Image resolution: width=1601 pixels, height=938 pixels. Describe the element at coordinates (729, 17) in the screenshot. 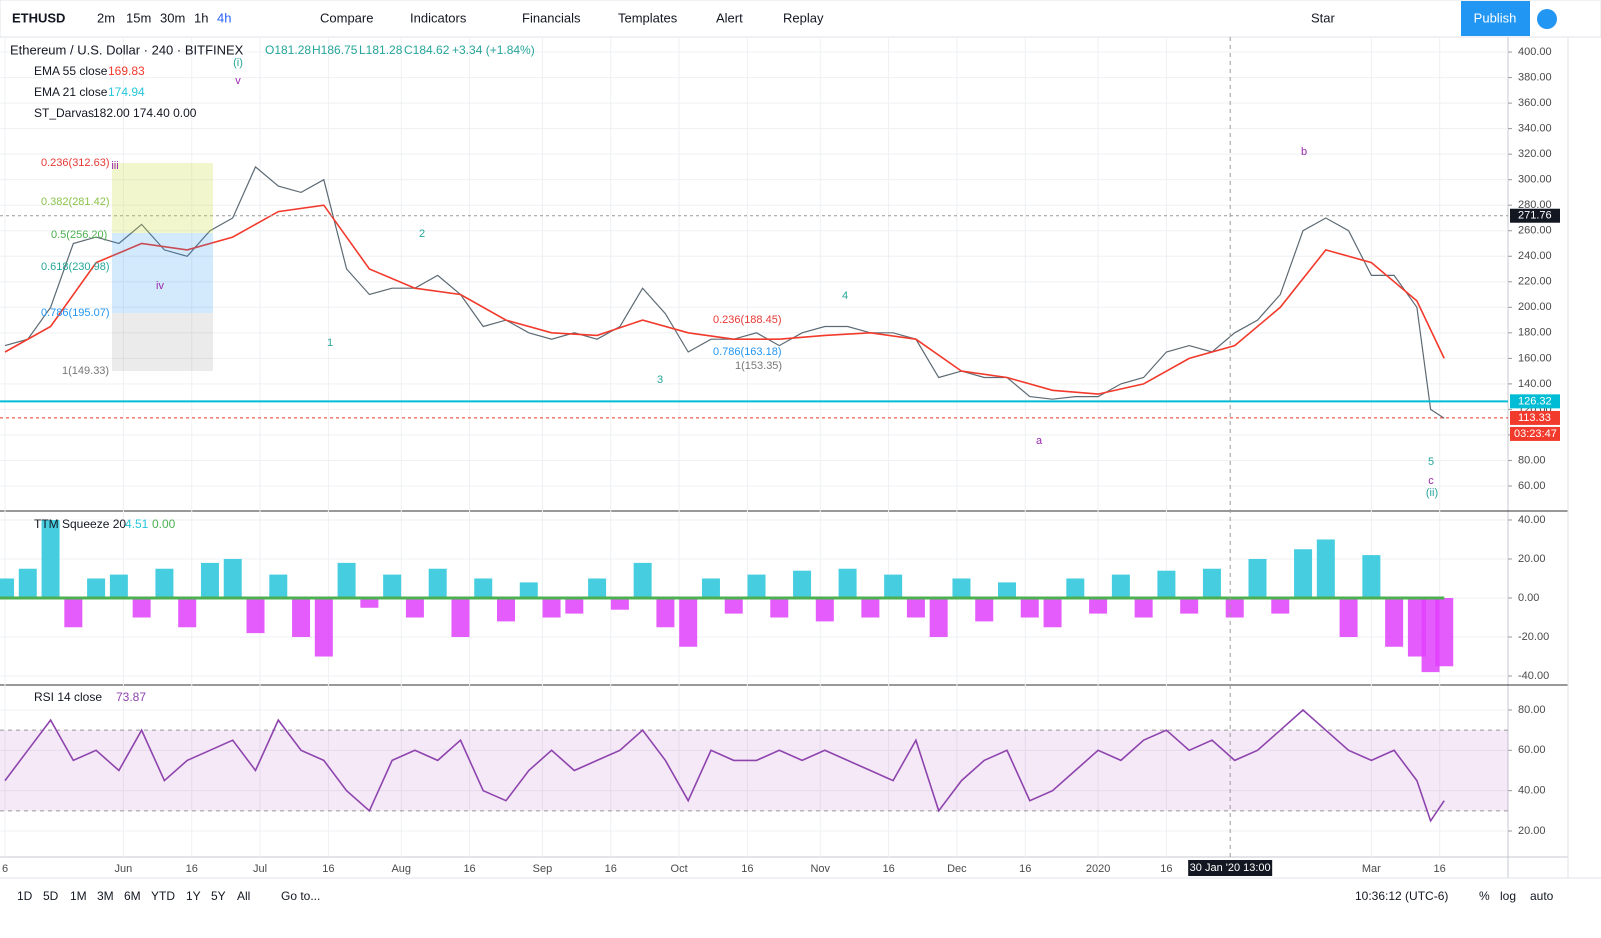

I see `alert-button: Alert` at that location.